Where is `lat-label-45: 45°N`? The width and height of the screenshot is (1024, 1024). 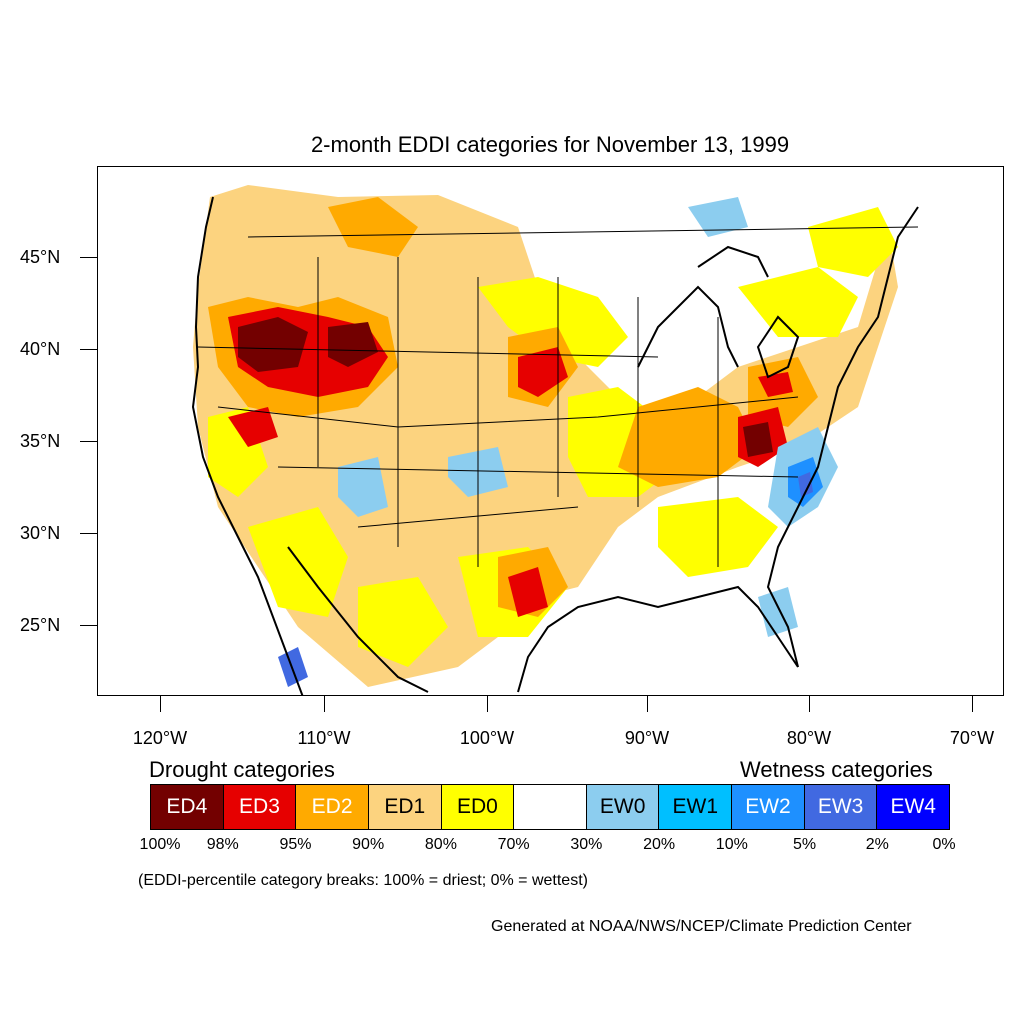
lat-label-45: 45°N is located at coordinates (40, 257).